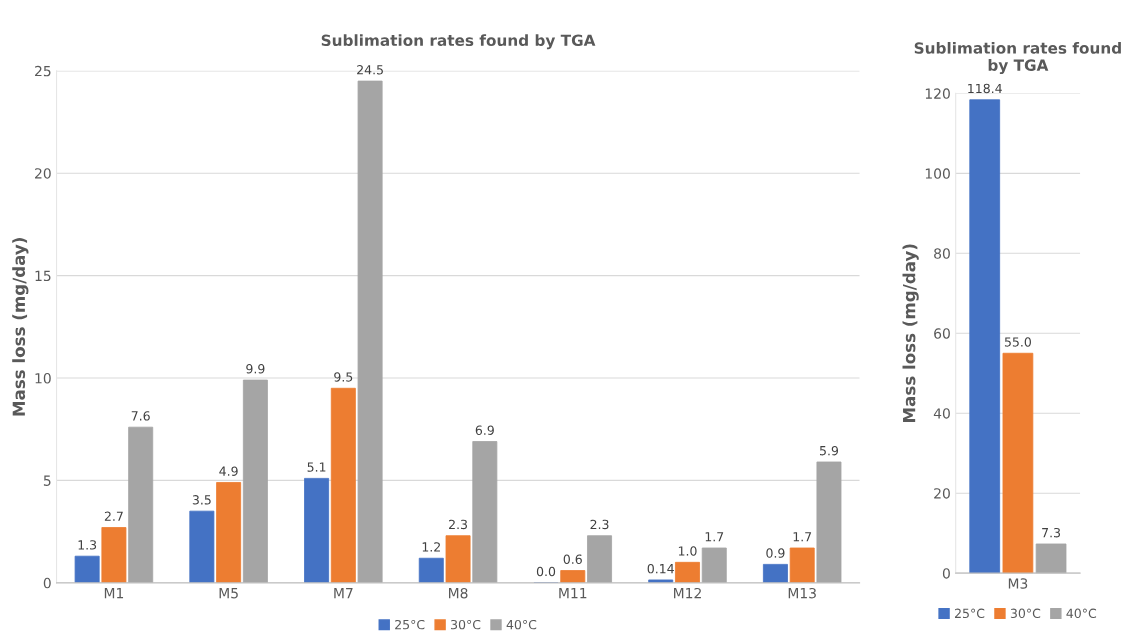  Describe the element at coordinates (114, 593) in the screenshot. I see `x-tick-label: M1` at that location.